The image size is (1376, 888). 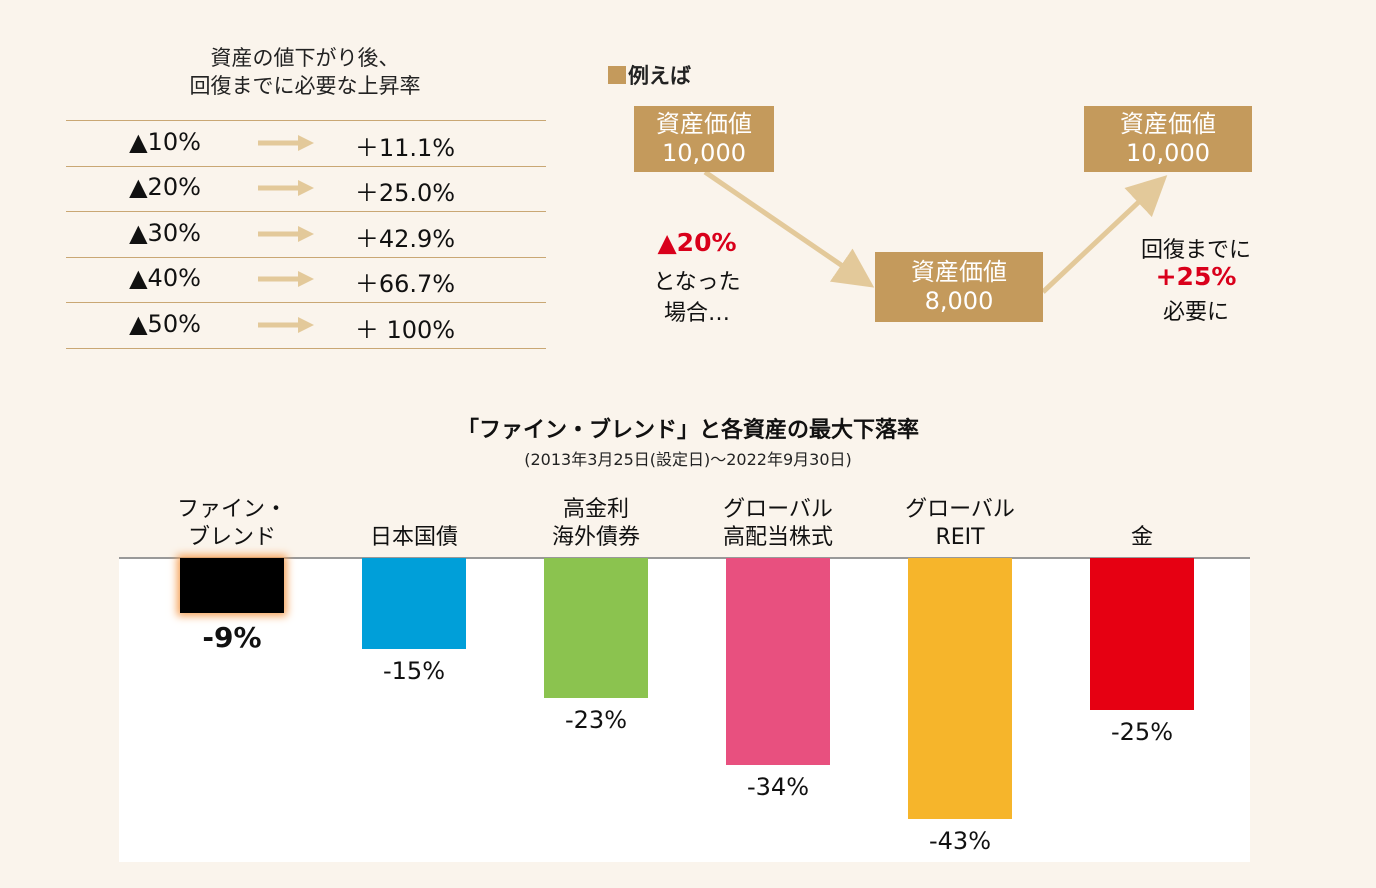 What do you see at coordinates (688, 430) in the screenshot?
I see `chart-title: 「ファイン・ブレンド」と各資産の最大下落率` at bounding box center [688, 430].